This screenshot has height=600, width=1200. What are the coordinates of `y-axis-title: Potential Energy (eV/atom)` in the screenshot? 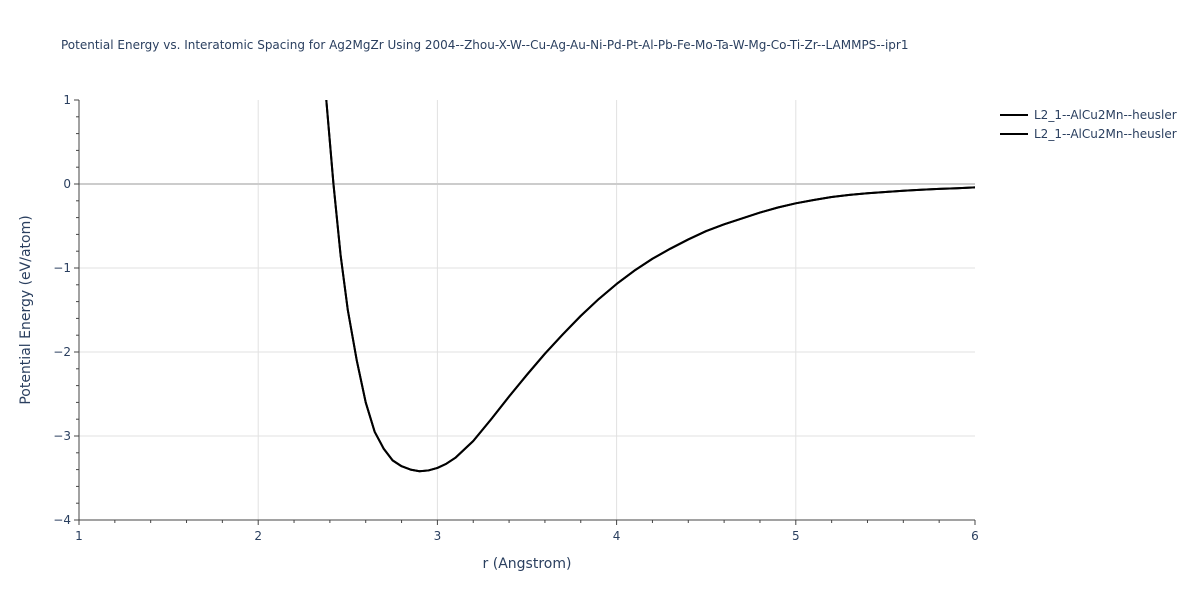 It's located at (26, 309).